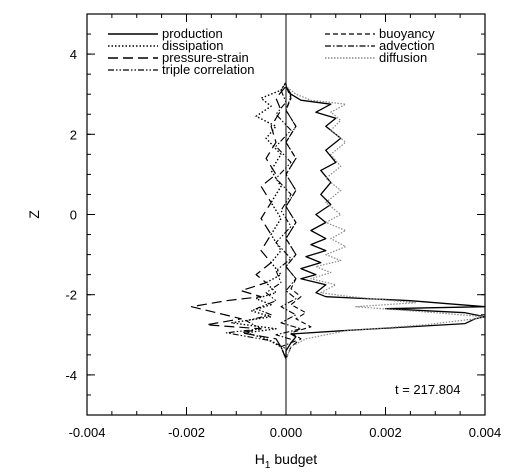  Describe the element at coordinates (286, 432) in the screenshot. I see `x-tick-label: 0.000` at that location.